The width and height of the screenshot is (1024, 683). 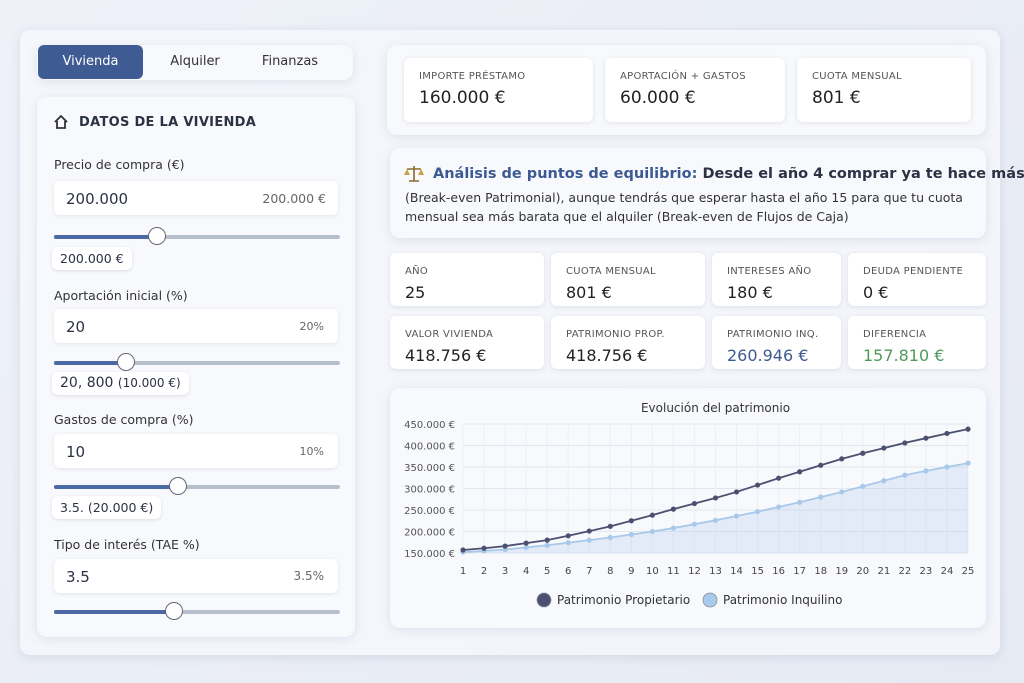 I want to click on x-tick-label: 15, so click(x=757, y=571).